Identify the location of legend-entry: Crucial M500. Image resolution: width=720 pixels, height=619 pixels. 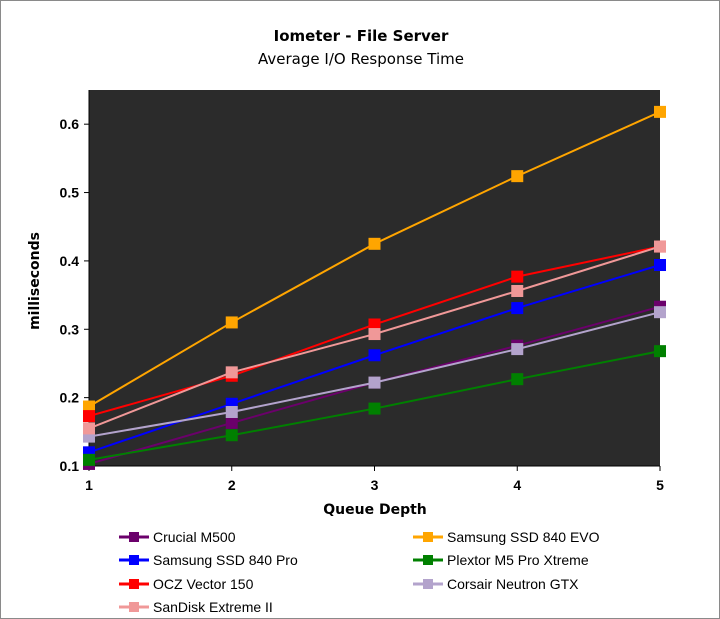
(177, 537).